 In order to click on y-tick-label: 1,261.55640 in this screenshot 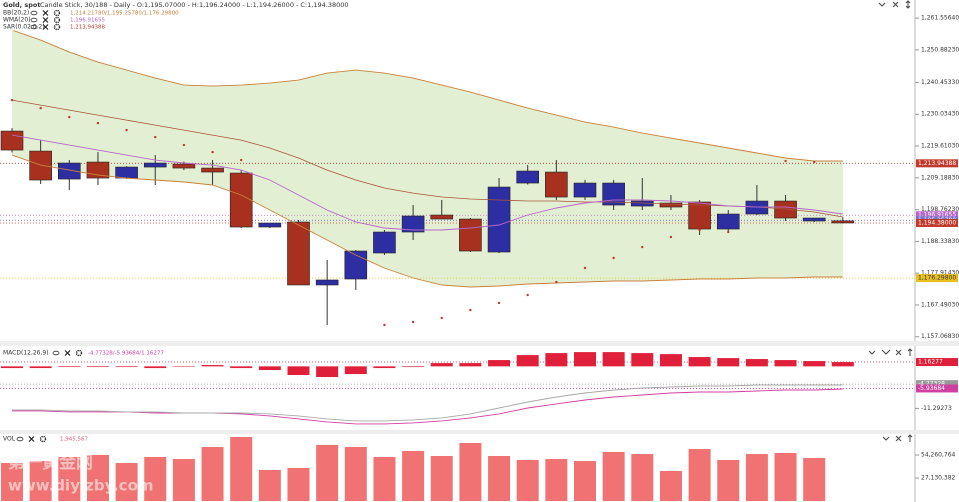, I will do `click(940, 18)`.